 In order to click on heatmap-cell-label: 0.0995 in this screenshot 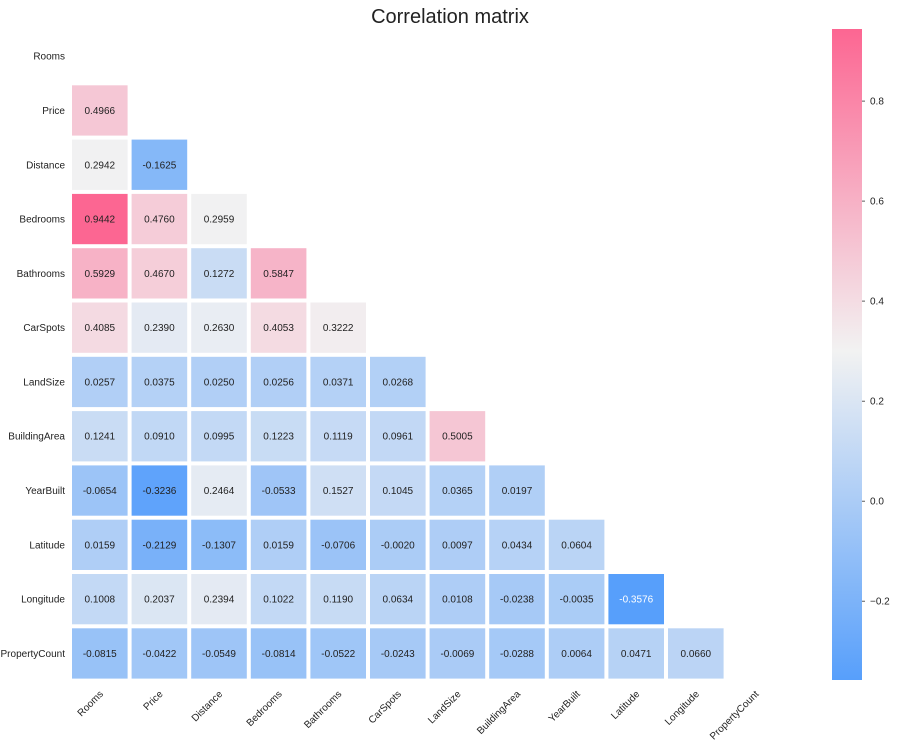, I will do `click(219, 437)`.